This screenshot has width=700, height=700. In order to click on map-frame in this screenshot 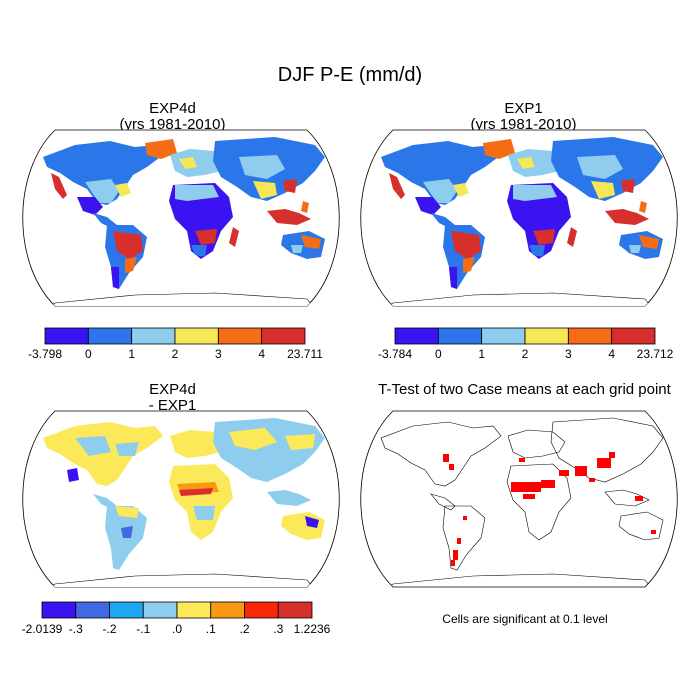, I will do `click(519, 499)`.